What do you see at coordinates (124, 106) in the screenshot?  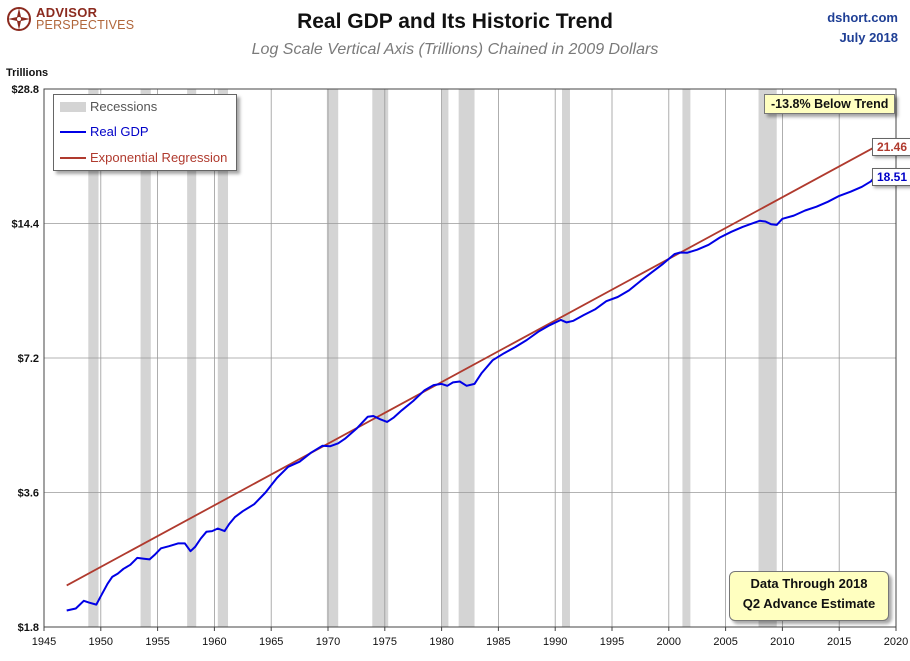 I see `legend-label-recessions: Recessions` at bounding box center [124, 106].